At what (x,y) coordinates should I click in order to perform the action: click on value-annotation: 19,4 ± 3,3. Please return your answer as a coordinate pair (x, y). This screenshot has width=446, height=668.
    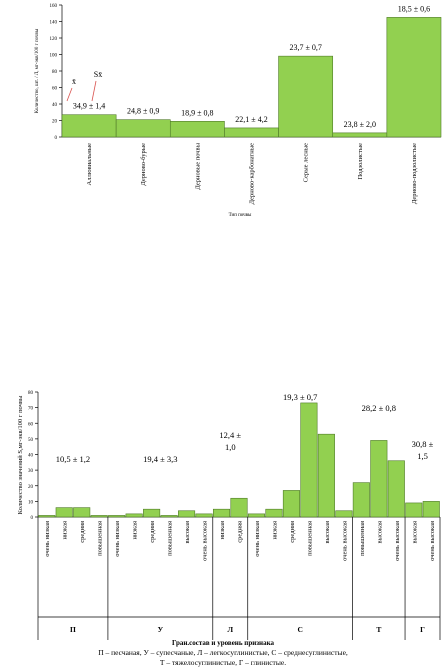
    Looking at the image, I should click on (160, 459).